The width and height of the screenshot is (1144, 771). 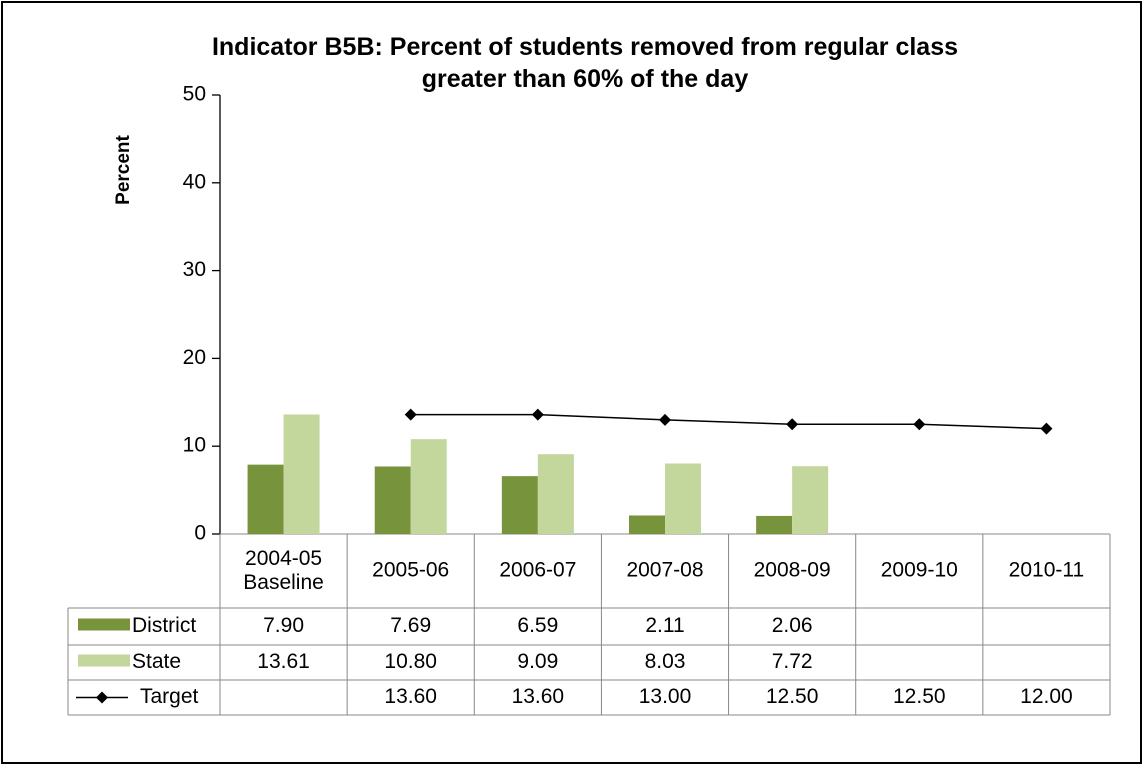 I want to click on table-value: 12.00, so click(x=1046, y=696).